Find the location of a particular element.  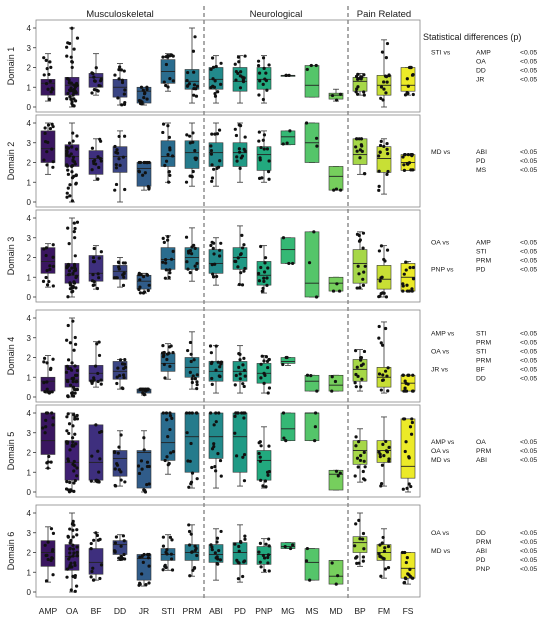

y-tick-label: 0 is located at coordinates (29, 202).